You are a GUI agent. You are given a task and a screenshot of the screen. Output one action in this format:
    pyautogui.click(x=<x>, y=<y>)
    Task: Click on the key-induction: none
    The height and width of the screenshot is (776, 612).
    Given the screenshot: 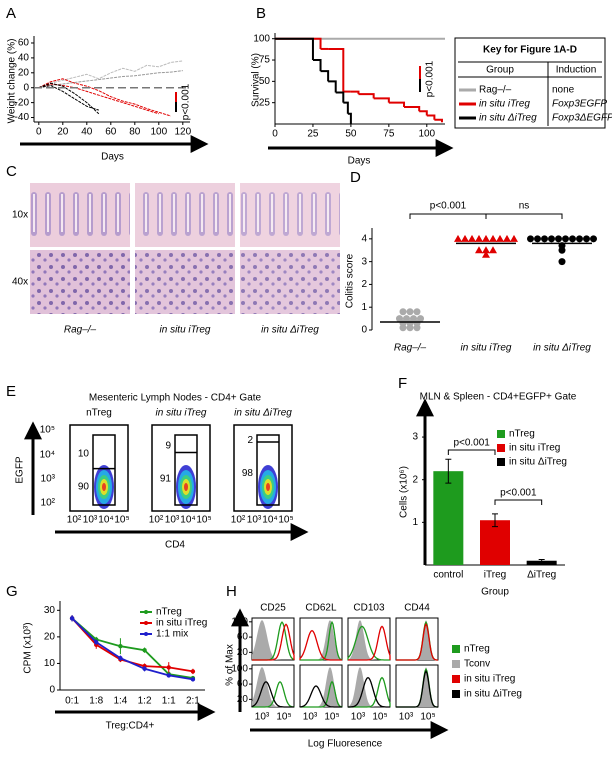 What is the action you would take?
    pyautogui.click(x=563, y=90)
    